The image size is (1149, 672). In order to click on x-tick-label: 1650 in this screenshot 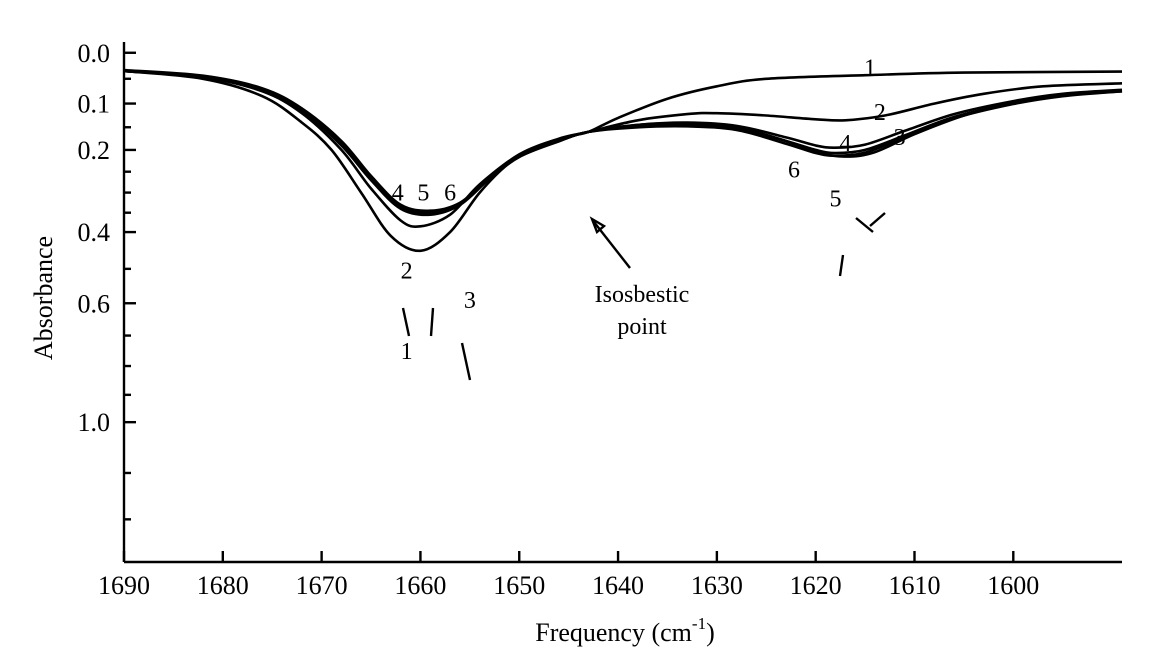, I will do `click(519, 585)`.